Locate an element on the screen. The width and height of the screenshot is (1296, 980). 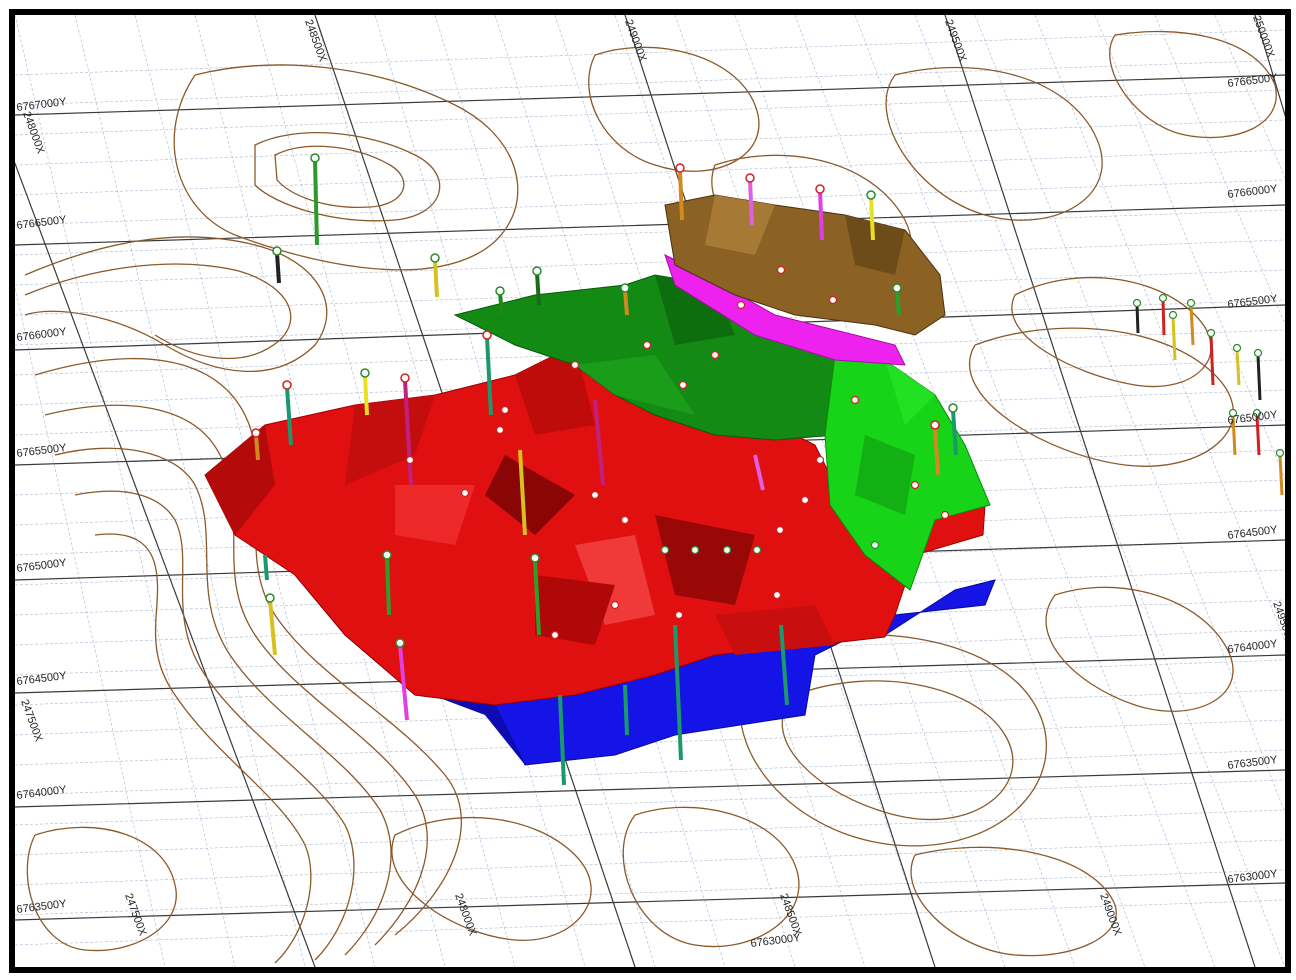
drillhole-cluster-east is located at coordinates (1208, 394).